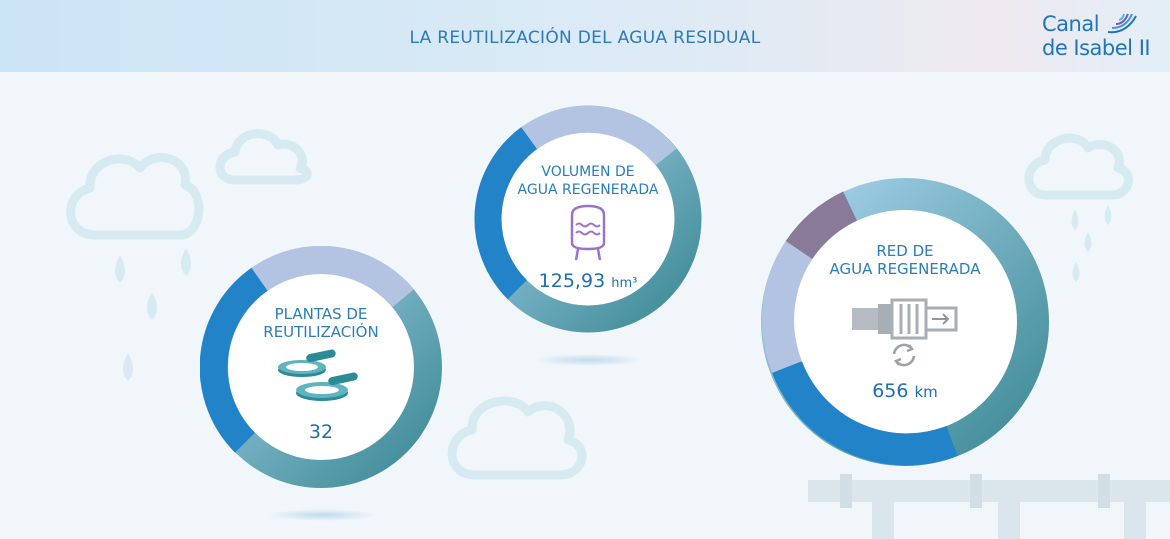 This screenshot has width=1170, height=539. What do you see at coordinates (1096, 48) in the screenshot?
I see `logo-text-line2: de Isabel II` at bounding box center [1096, 48].